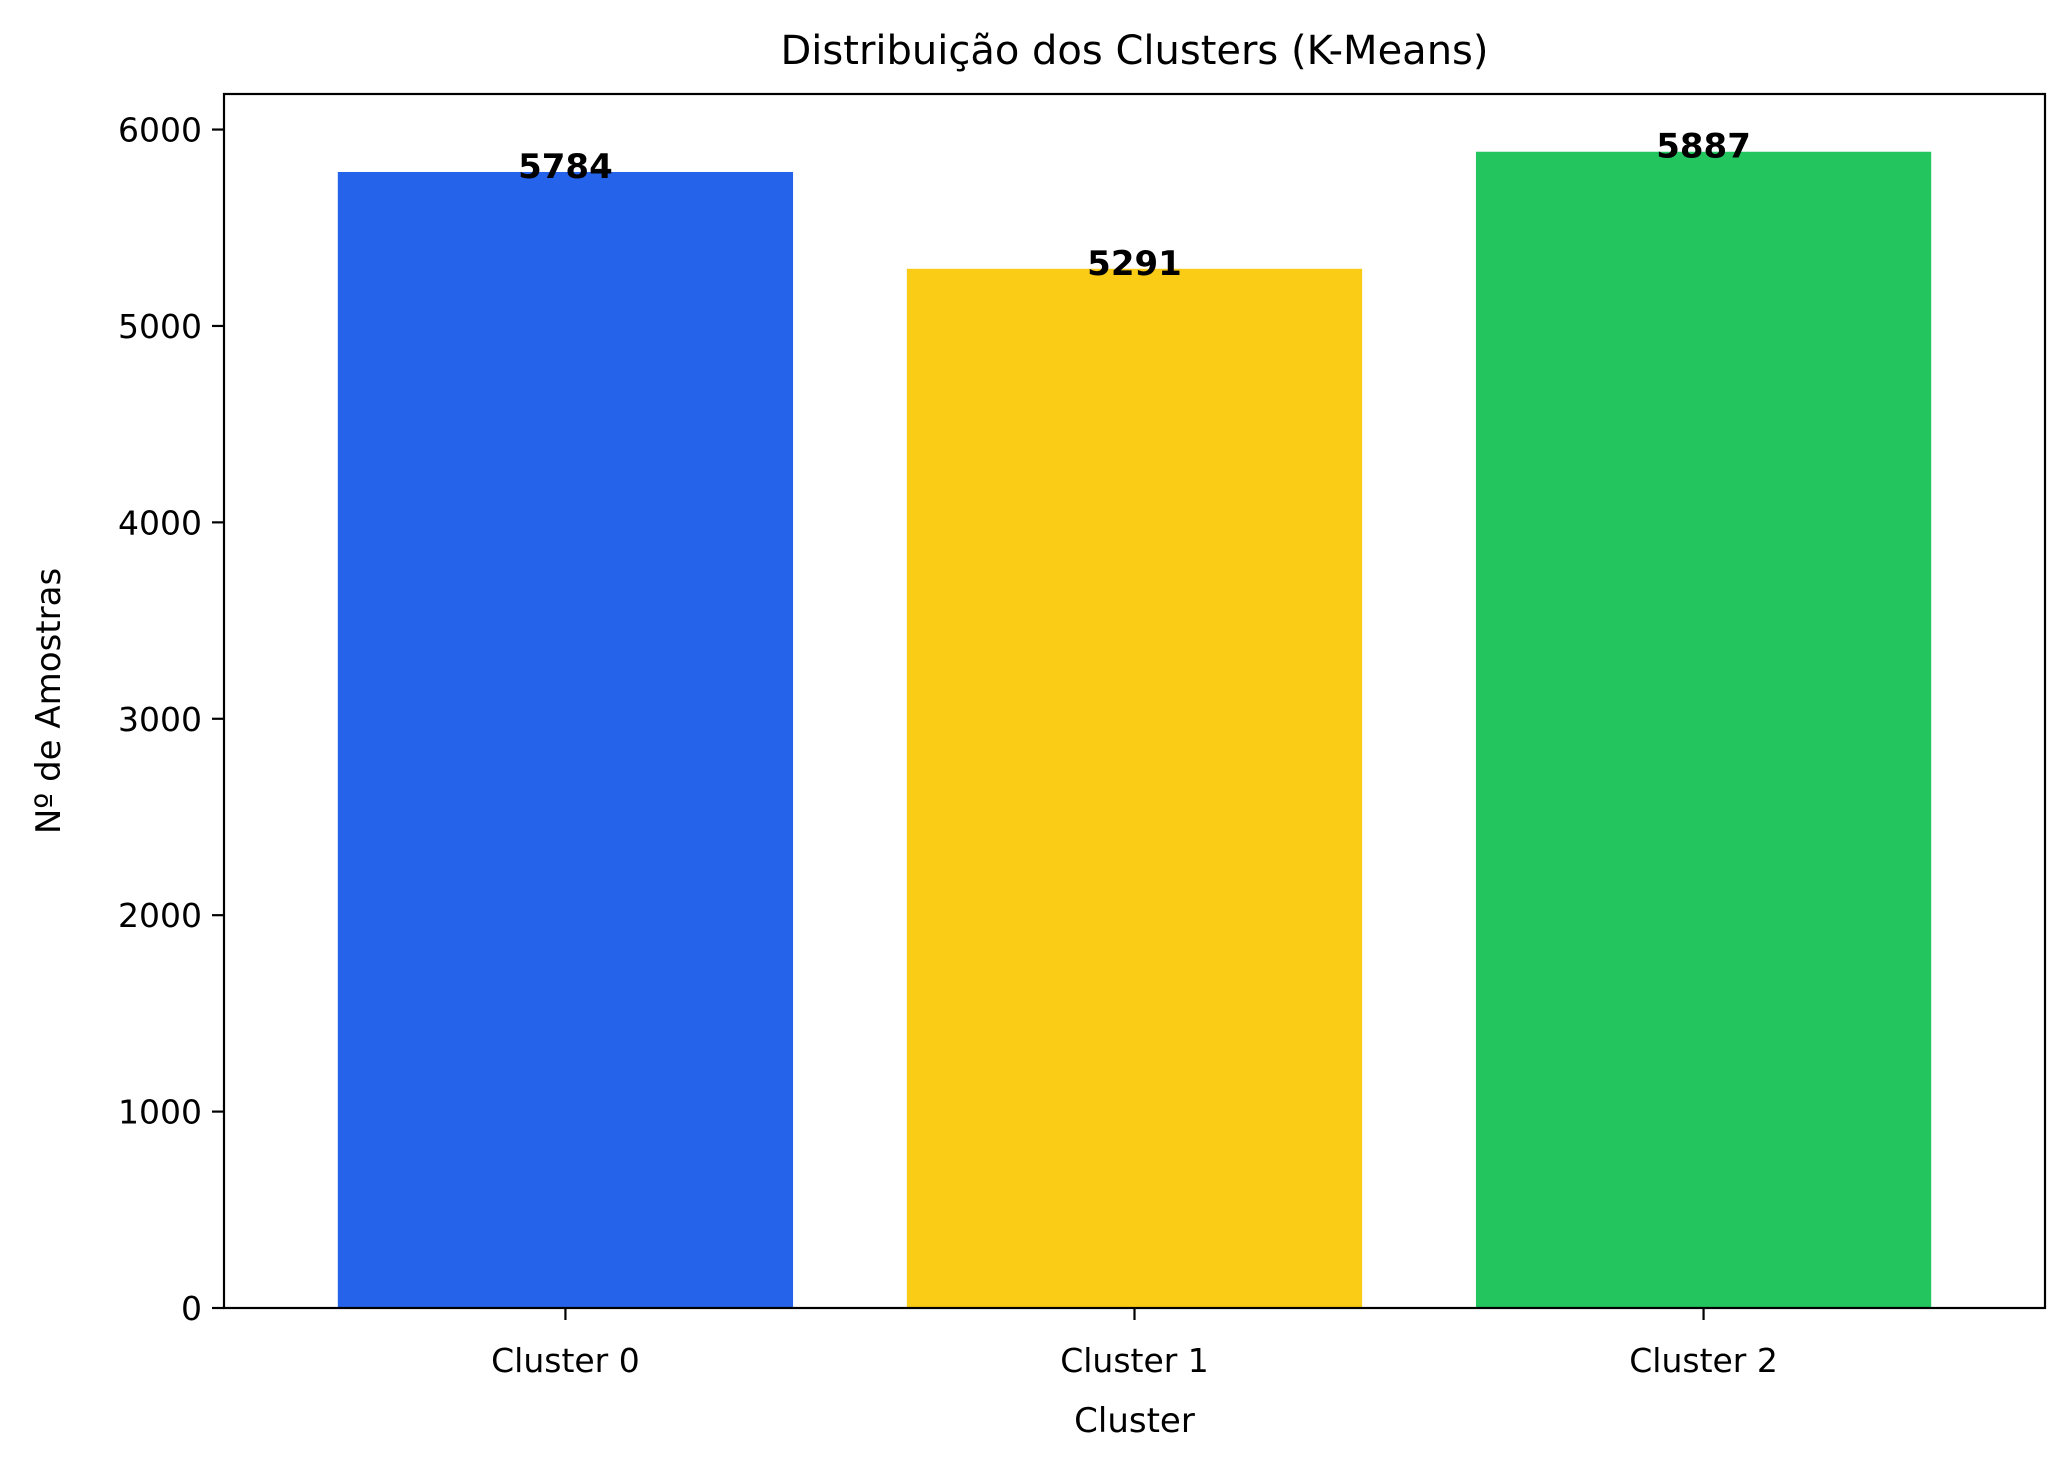 The height and width of the screenshot is (1466, 2070). I want to click on bar-value-label: 5784, so click(565, 167).